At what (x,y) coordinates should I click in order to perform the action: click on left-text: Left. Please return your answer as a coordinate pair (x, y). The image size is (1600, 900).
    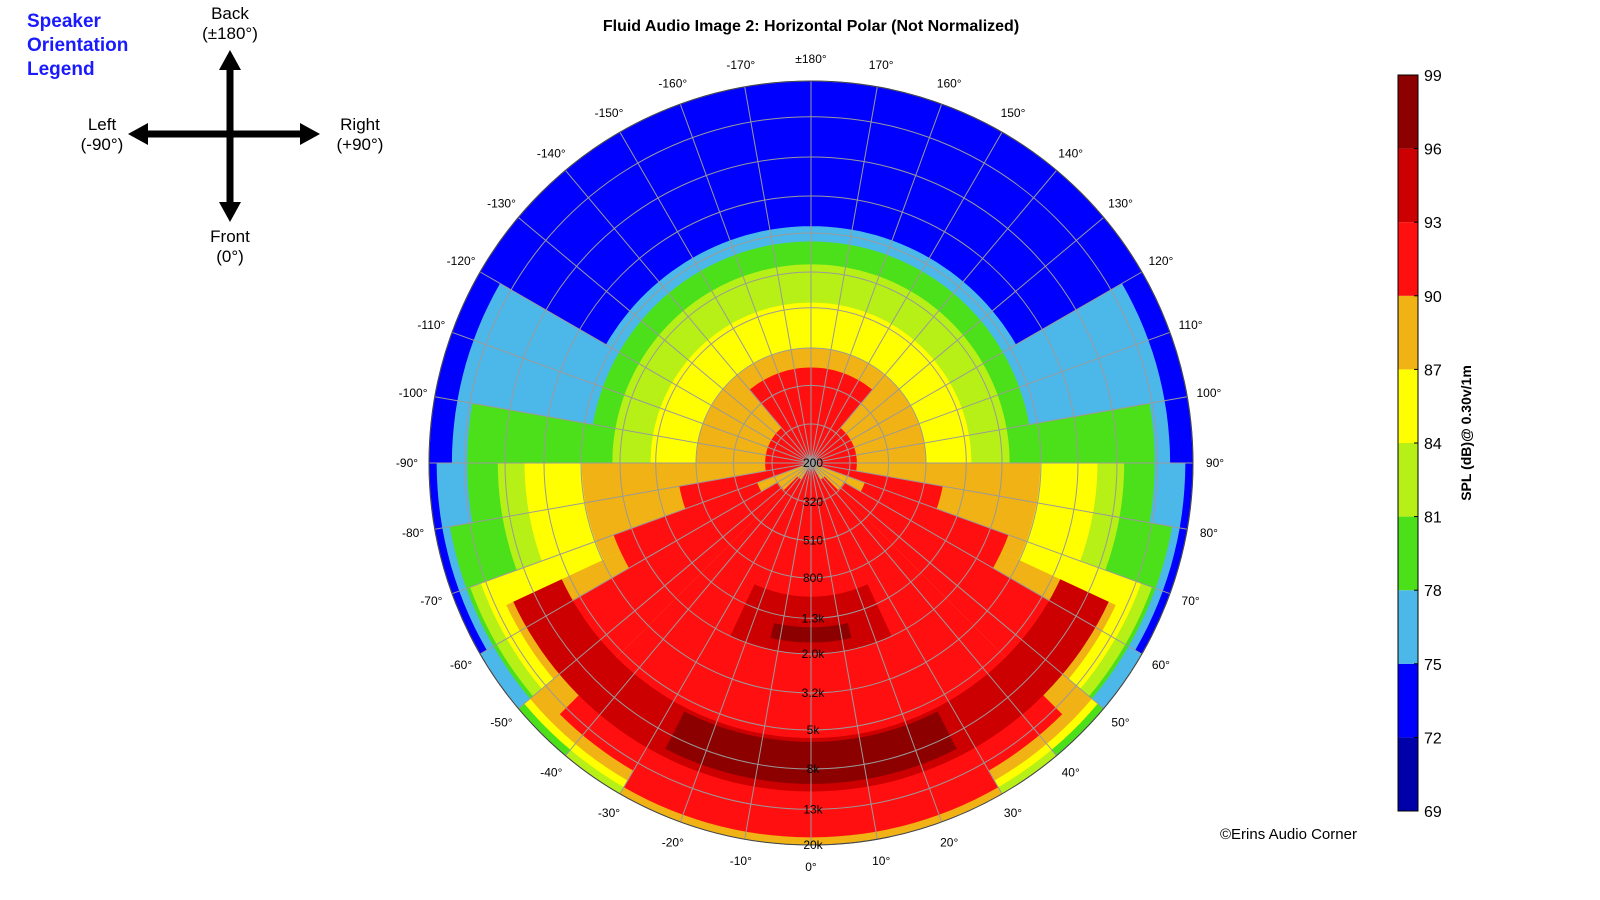
    Looking at the image, I should click on (102, 124).